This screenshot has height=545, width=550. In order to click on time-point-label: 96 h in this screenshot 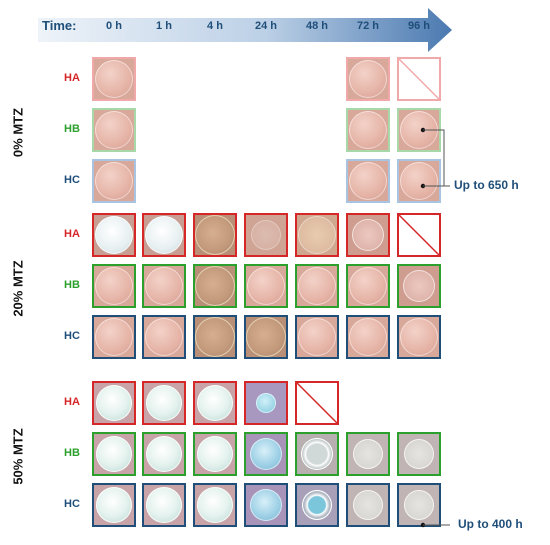, I will do `click(418, 26)`.